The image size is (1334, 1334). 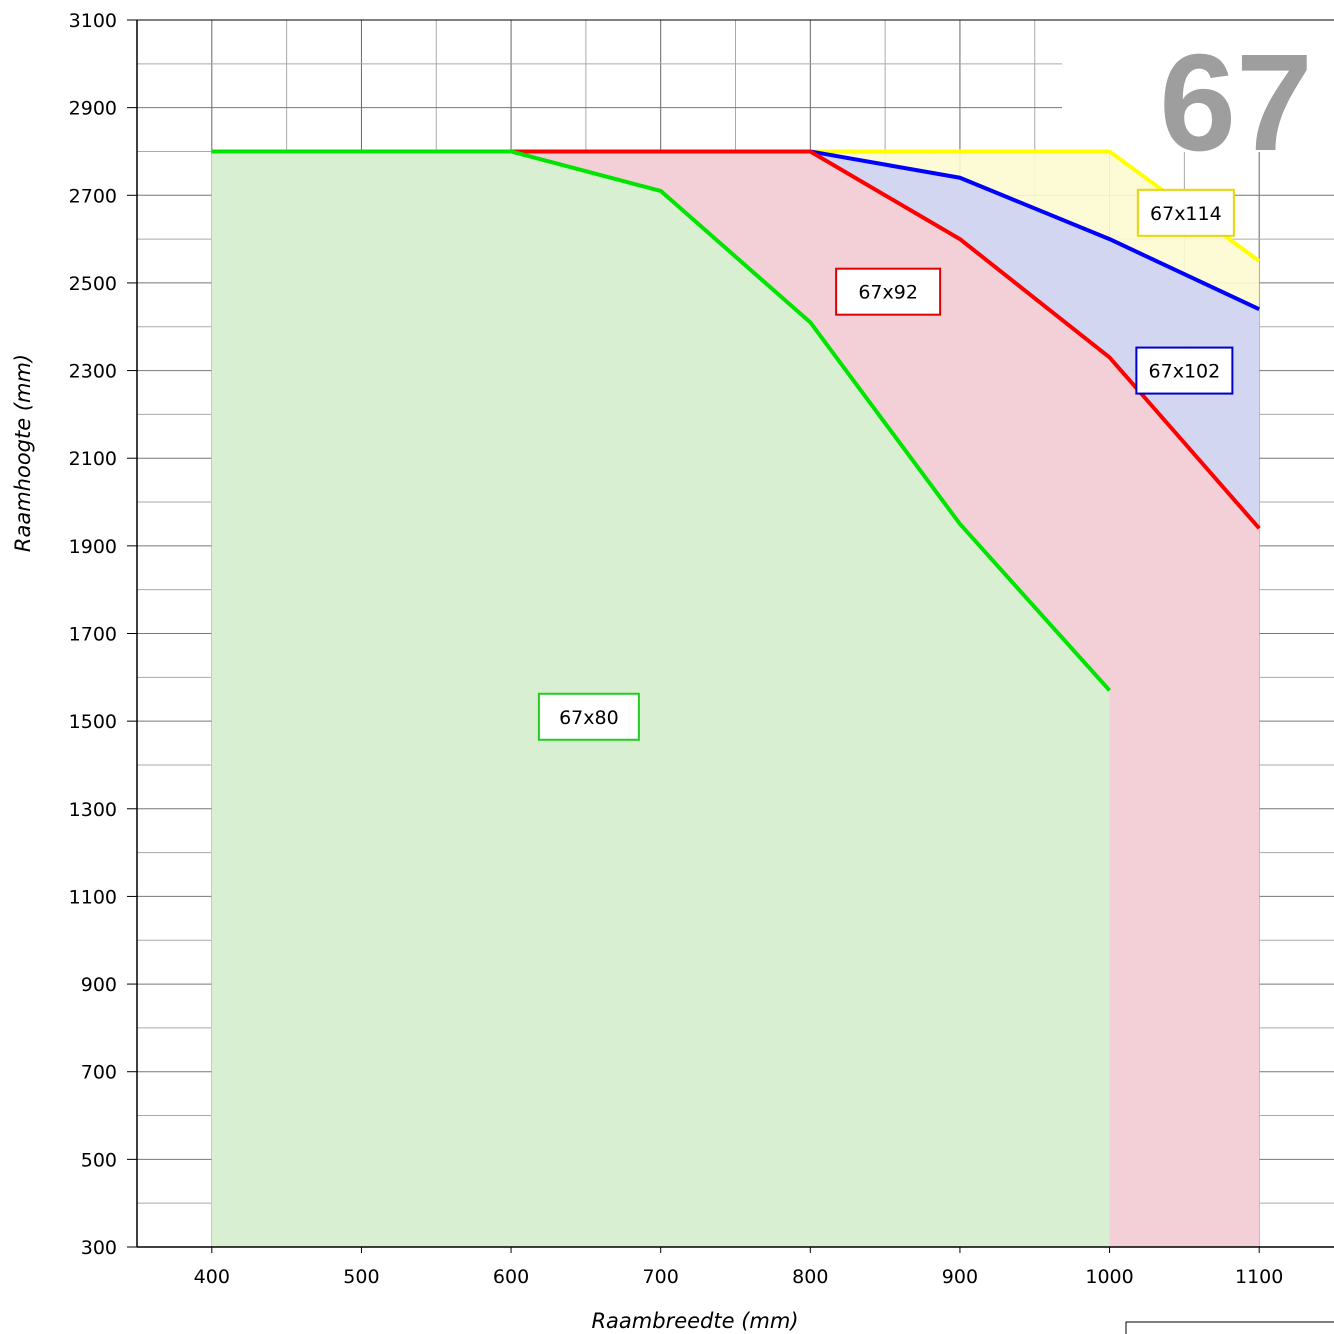 I want to click on label-box-67x114, so click(x=1185, y=212).